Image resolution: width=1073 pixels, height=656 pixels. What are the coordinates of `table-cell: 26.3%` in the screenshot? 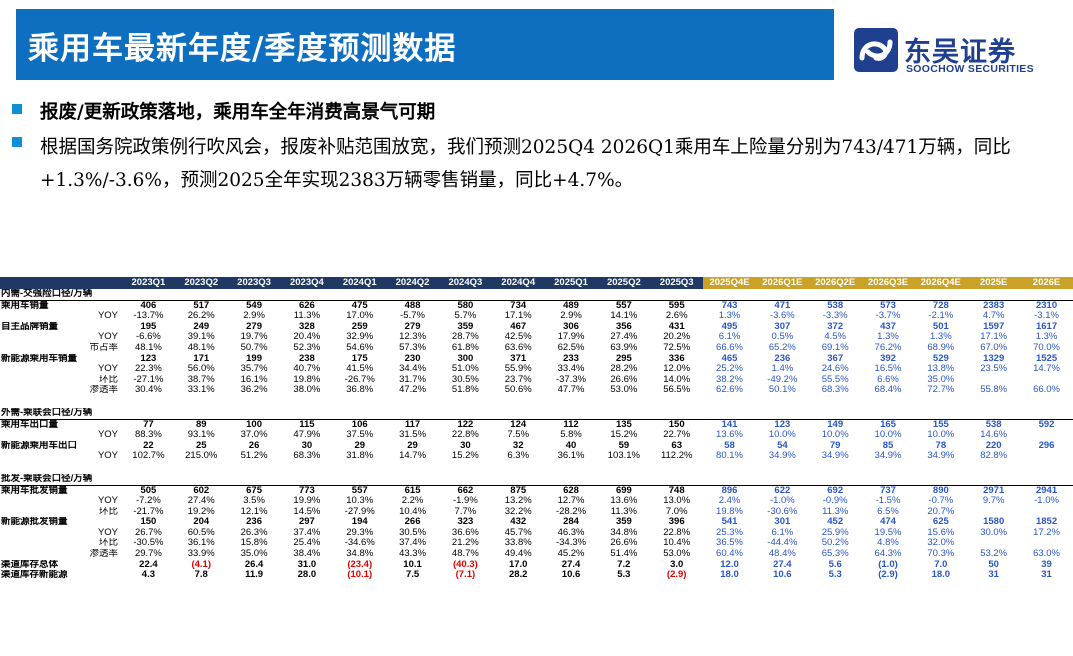 It's located at (254, 532).